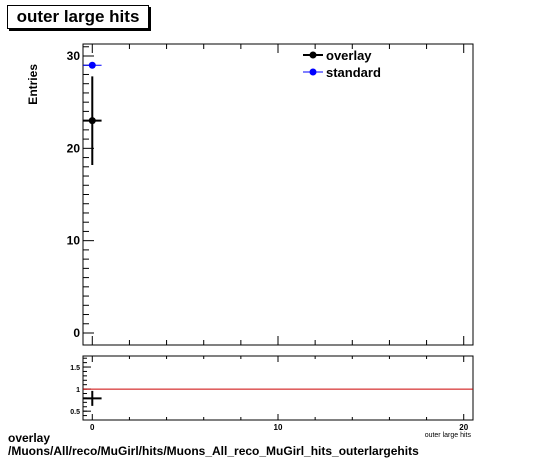 Image resolution: width=546 pixels, height=462 pixels. What do you see at coordinates (78, 390) in the screenshot?
I see `ratio-y-tick-label: 1` at bounding box center [78, 390].